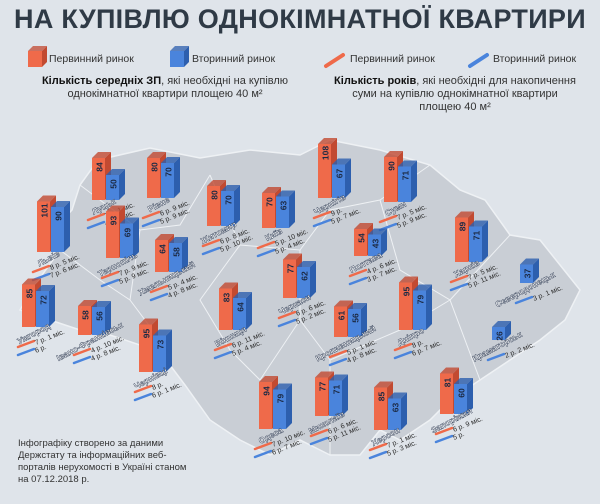 The image size is (600, 504). What do you see at coordinates (417, 344) in the screenshot?
I see `primary-years-дніпро: 8 р.` at bounding box center [417, 344].